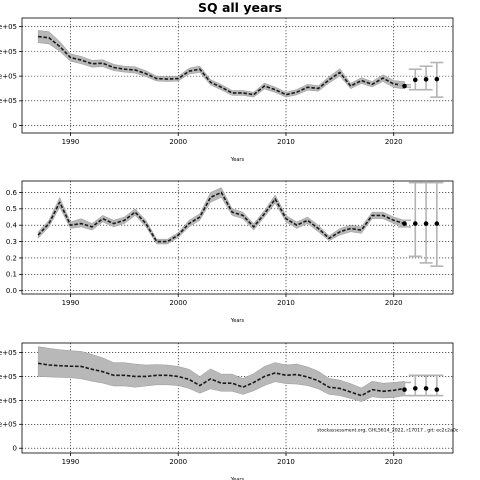 The image size is (480, 480). I want to click on y-tick-label: 0.2, so click(11, 258).